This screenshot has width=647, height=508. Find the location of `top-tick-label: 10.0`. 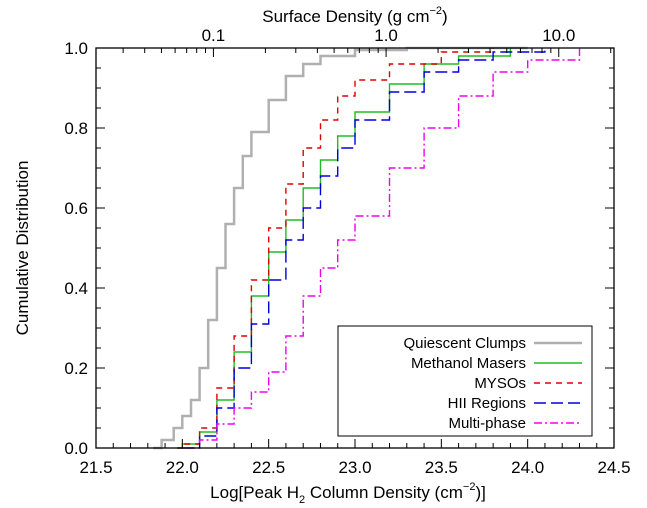

top-tick-label: 10.0 is located at coordinates (558, 35).